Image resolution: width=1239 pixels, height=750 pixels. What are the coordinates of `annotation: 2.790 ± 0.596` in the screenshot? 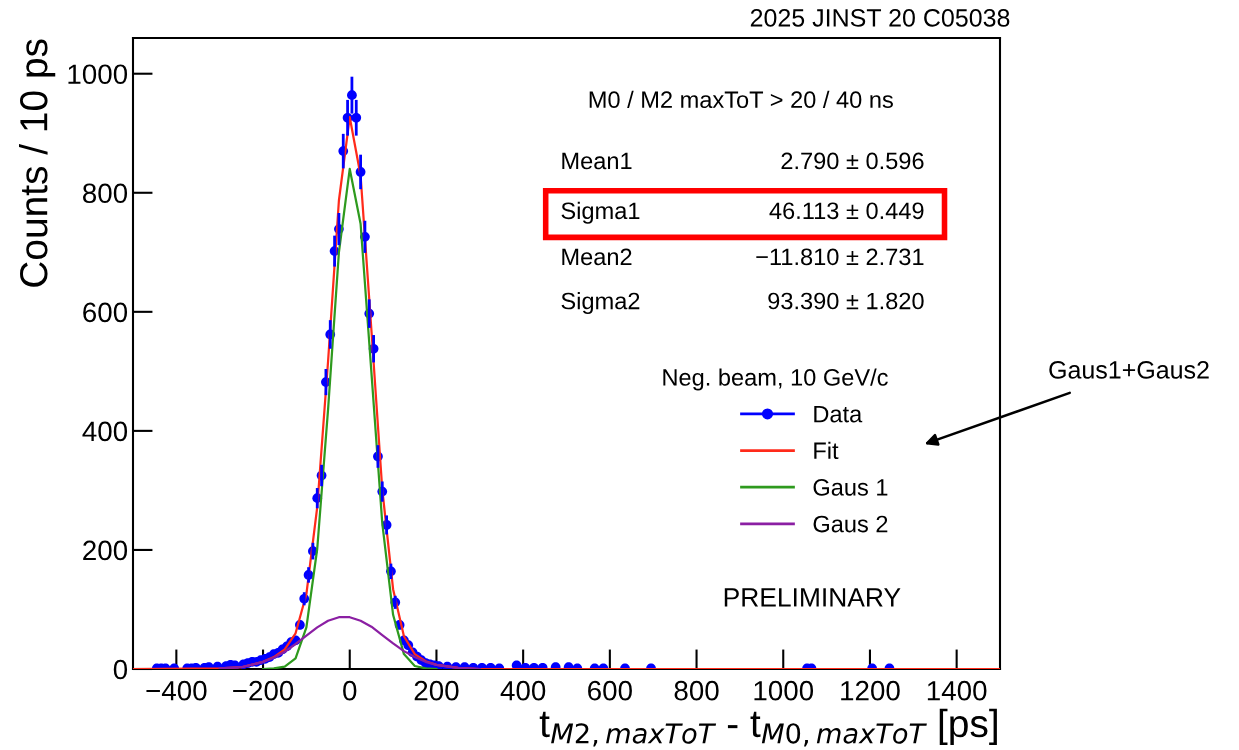 It's located at (852, 161).